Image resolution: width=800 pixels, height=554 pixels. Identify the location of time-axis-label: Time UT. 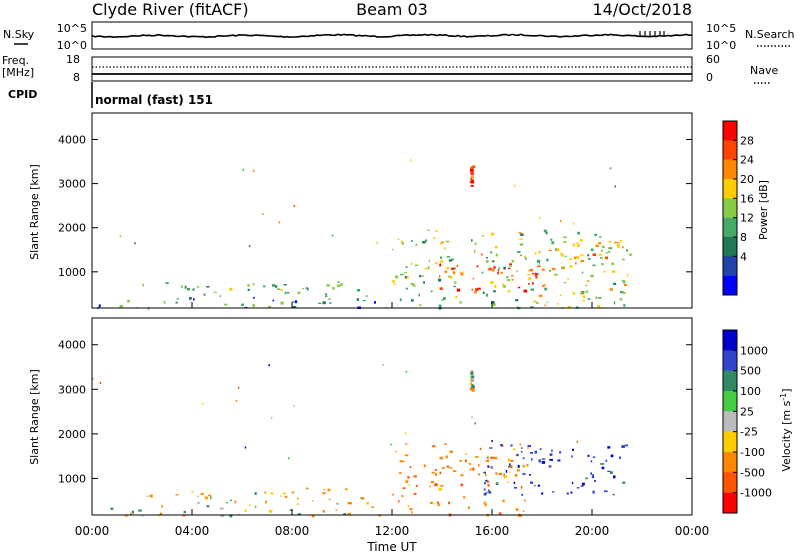
(391, 547).